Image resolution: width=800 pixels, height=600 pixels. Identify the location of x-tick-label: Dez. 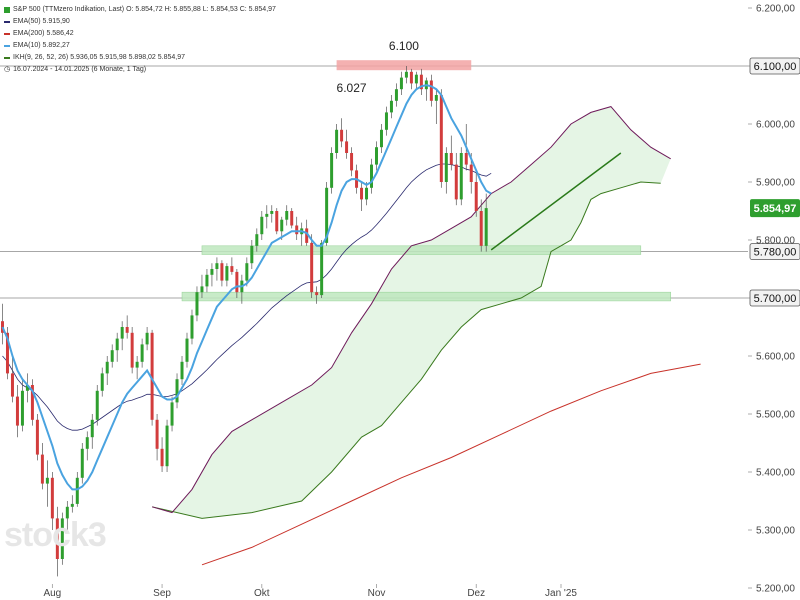
(476, 593).